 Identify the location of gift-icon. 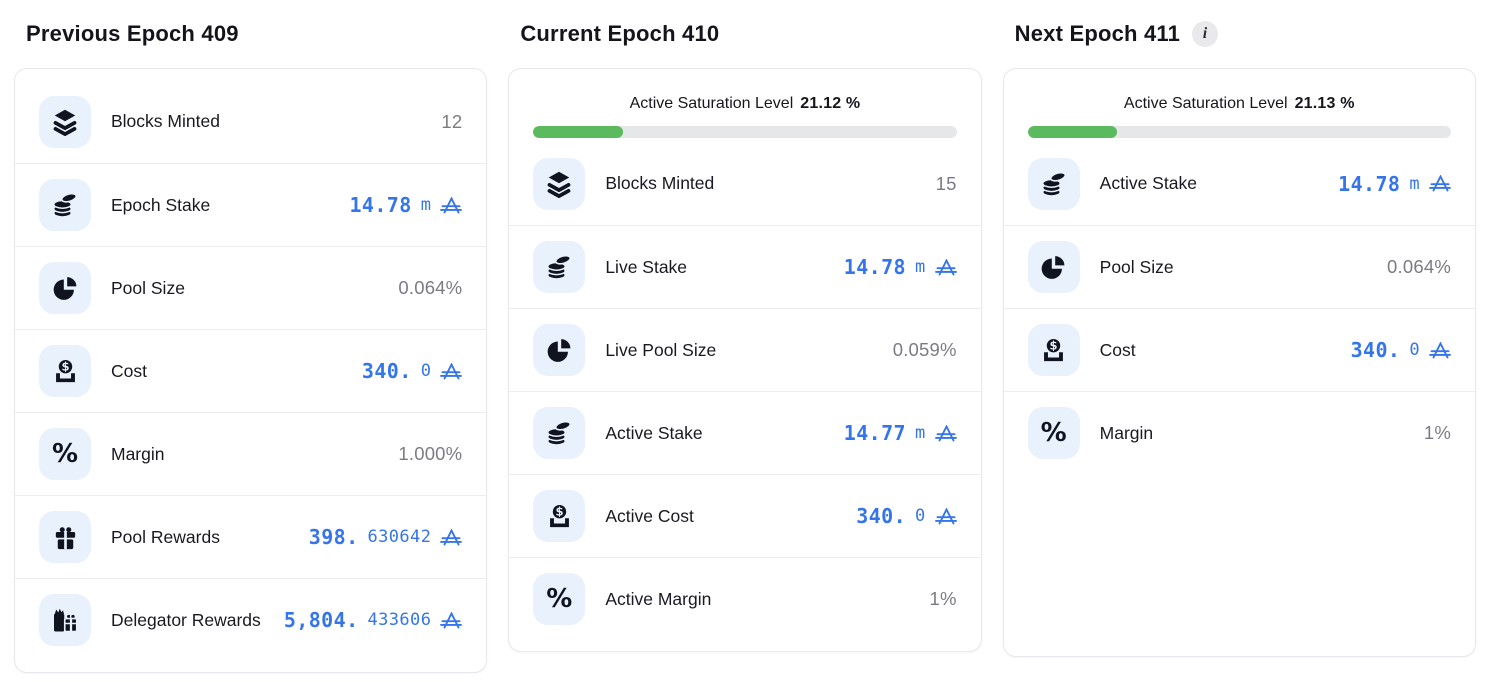
(65, 537).